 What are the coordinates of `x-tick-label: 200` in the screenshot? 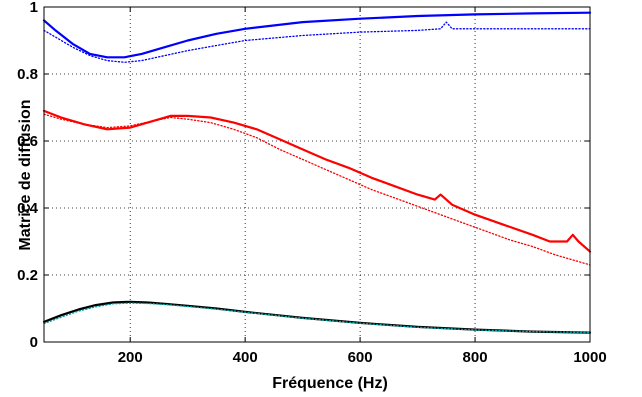 It's located at (130, 357).